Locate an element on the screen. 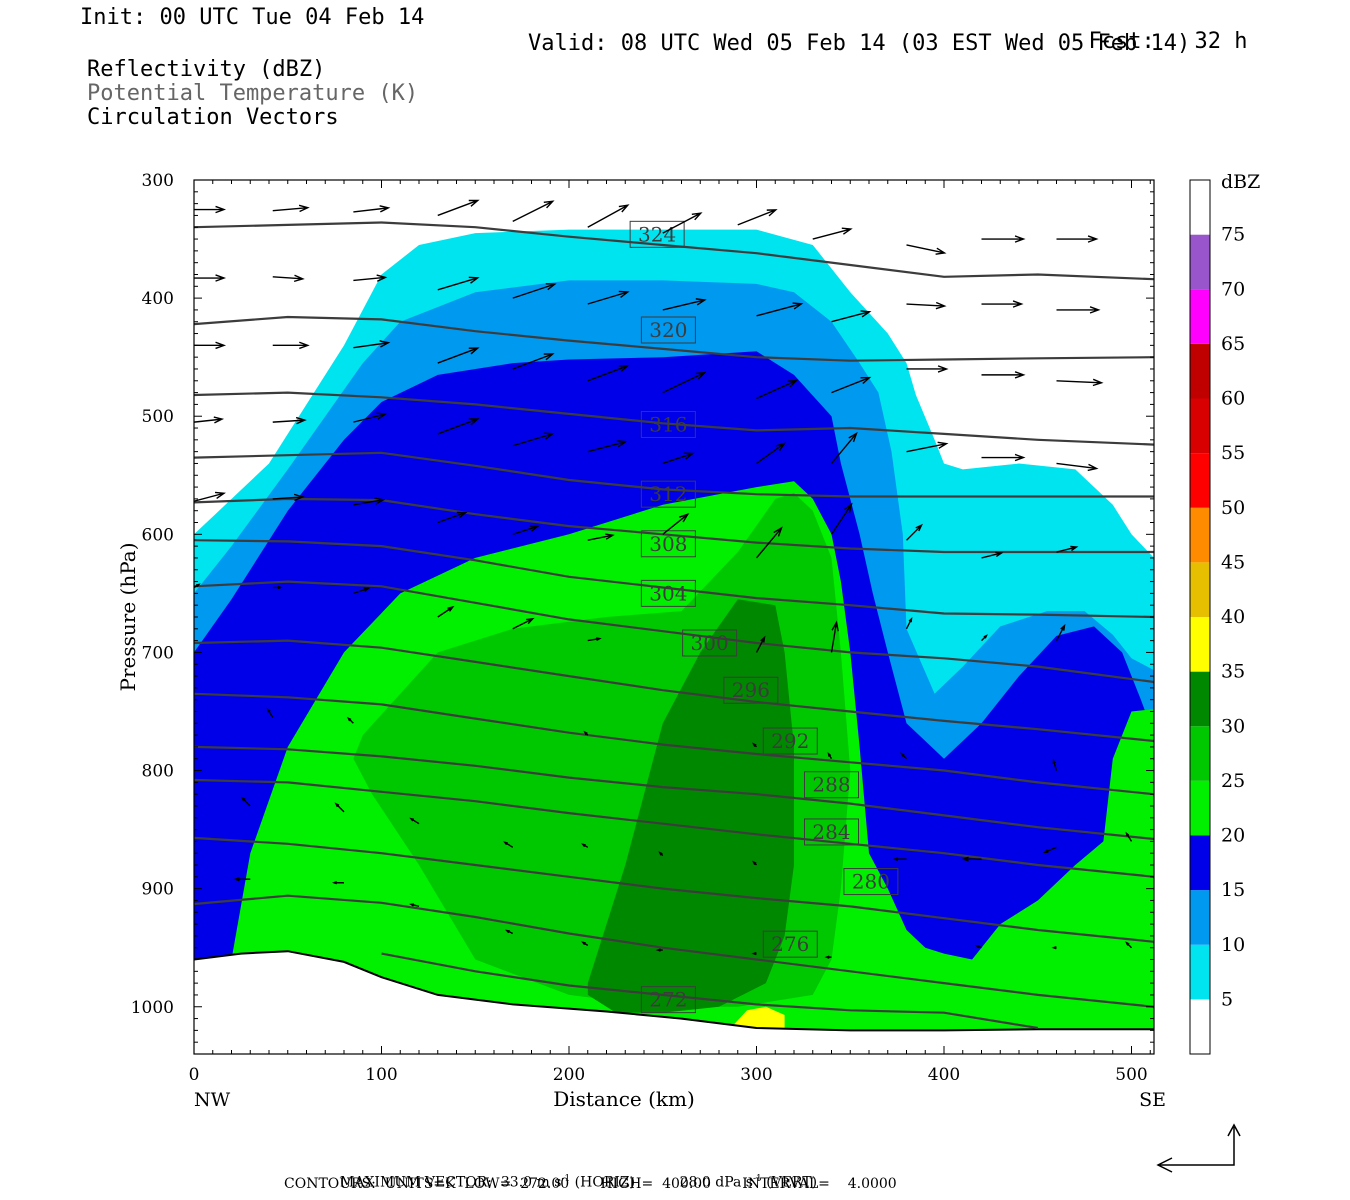 Image resolution: width=1350 pixels, height=1200 pixels. theta-300-line is located at coordinates (674, 632).